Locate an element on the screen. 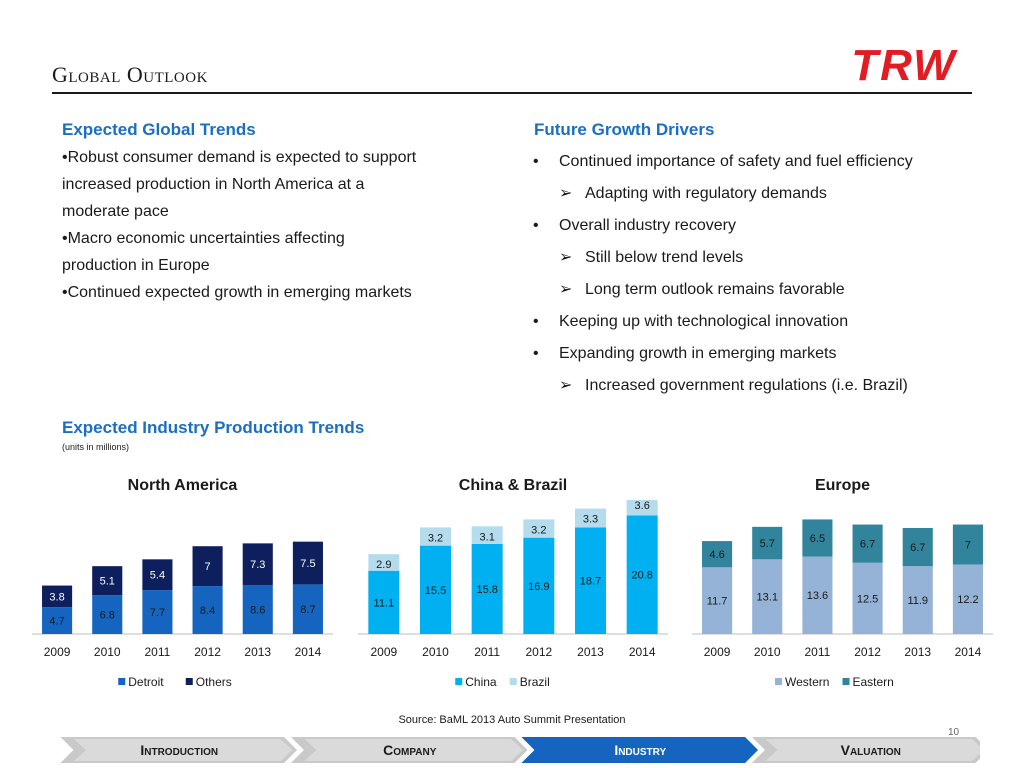 The image size is (1024, 768). nav-tab-industry: Industry is located at coordinates (639, 750).